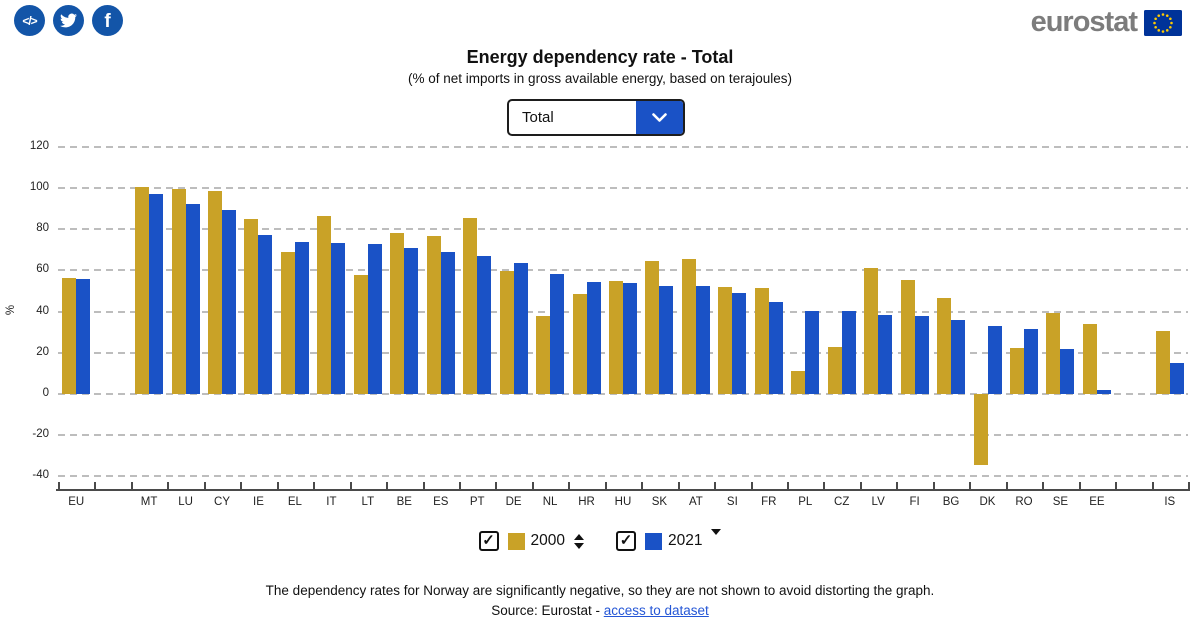  Describe the element at coordinates (557, 334) in the screenshot. I see `bar-2021-NL` at that location.